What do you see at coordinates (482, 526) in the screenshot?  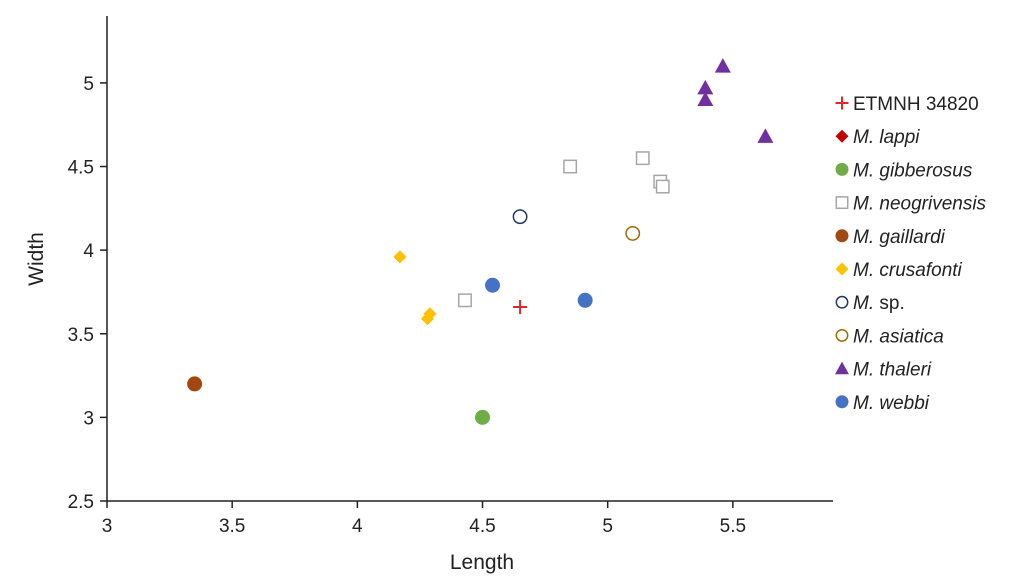 I see `x-tick-label: 4.5` at bounding box center [482, 526].